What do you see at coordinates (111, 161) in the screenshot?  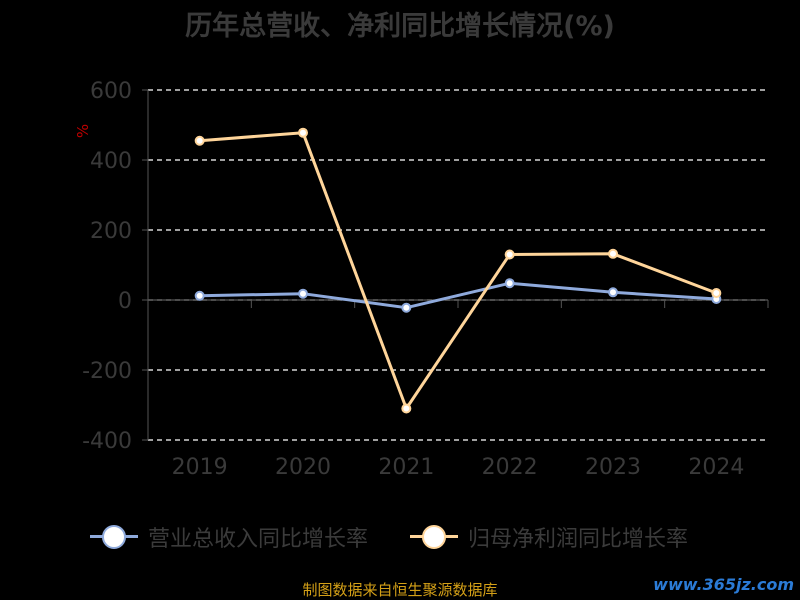 I see `y-tick-label-400: 400` at bounding box center [111, 161].